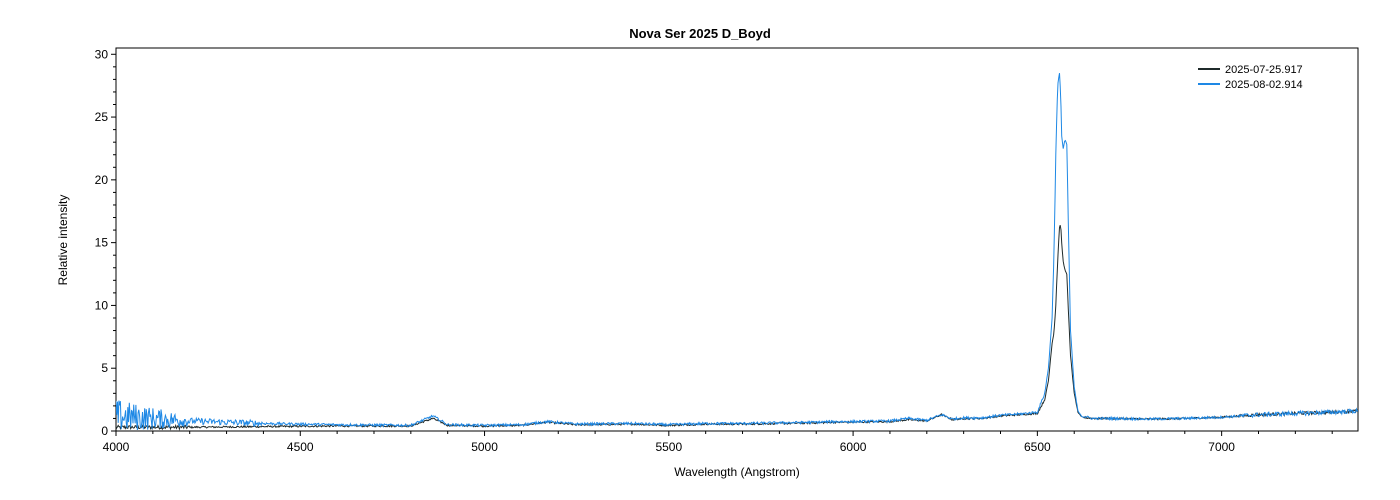 The image size is (1400, 500). What do you see at coordinates (102, 117) in the screenshot?
I see `y-tick-label: 25` at bounding box center [102, 117].